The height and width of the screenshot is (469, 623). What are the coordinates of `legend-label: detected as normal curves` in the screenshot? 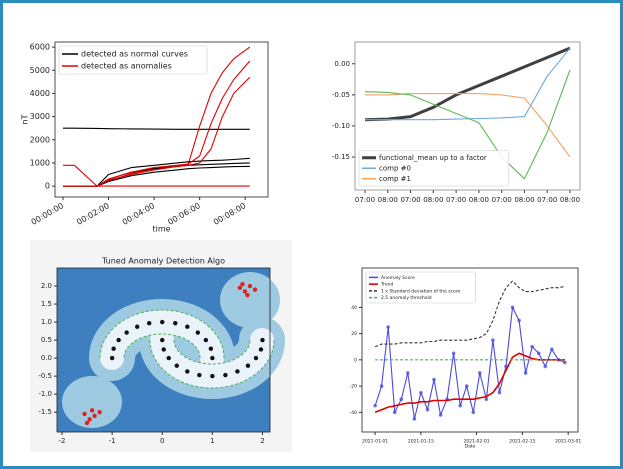 It's located at (134, 54).